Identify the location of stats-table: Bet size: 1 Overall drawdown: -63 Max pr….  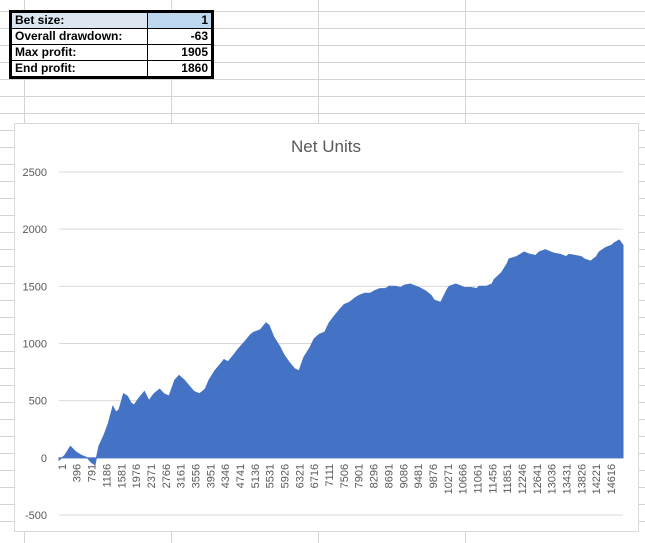
(111, 44).